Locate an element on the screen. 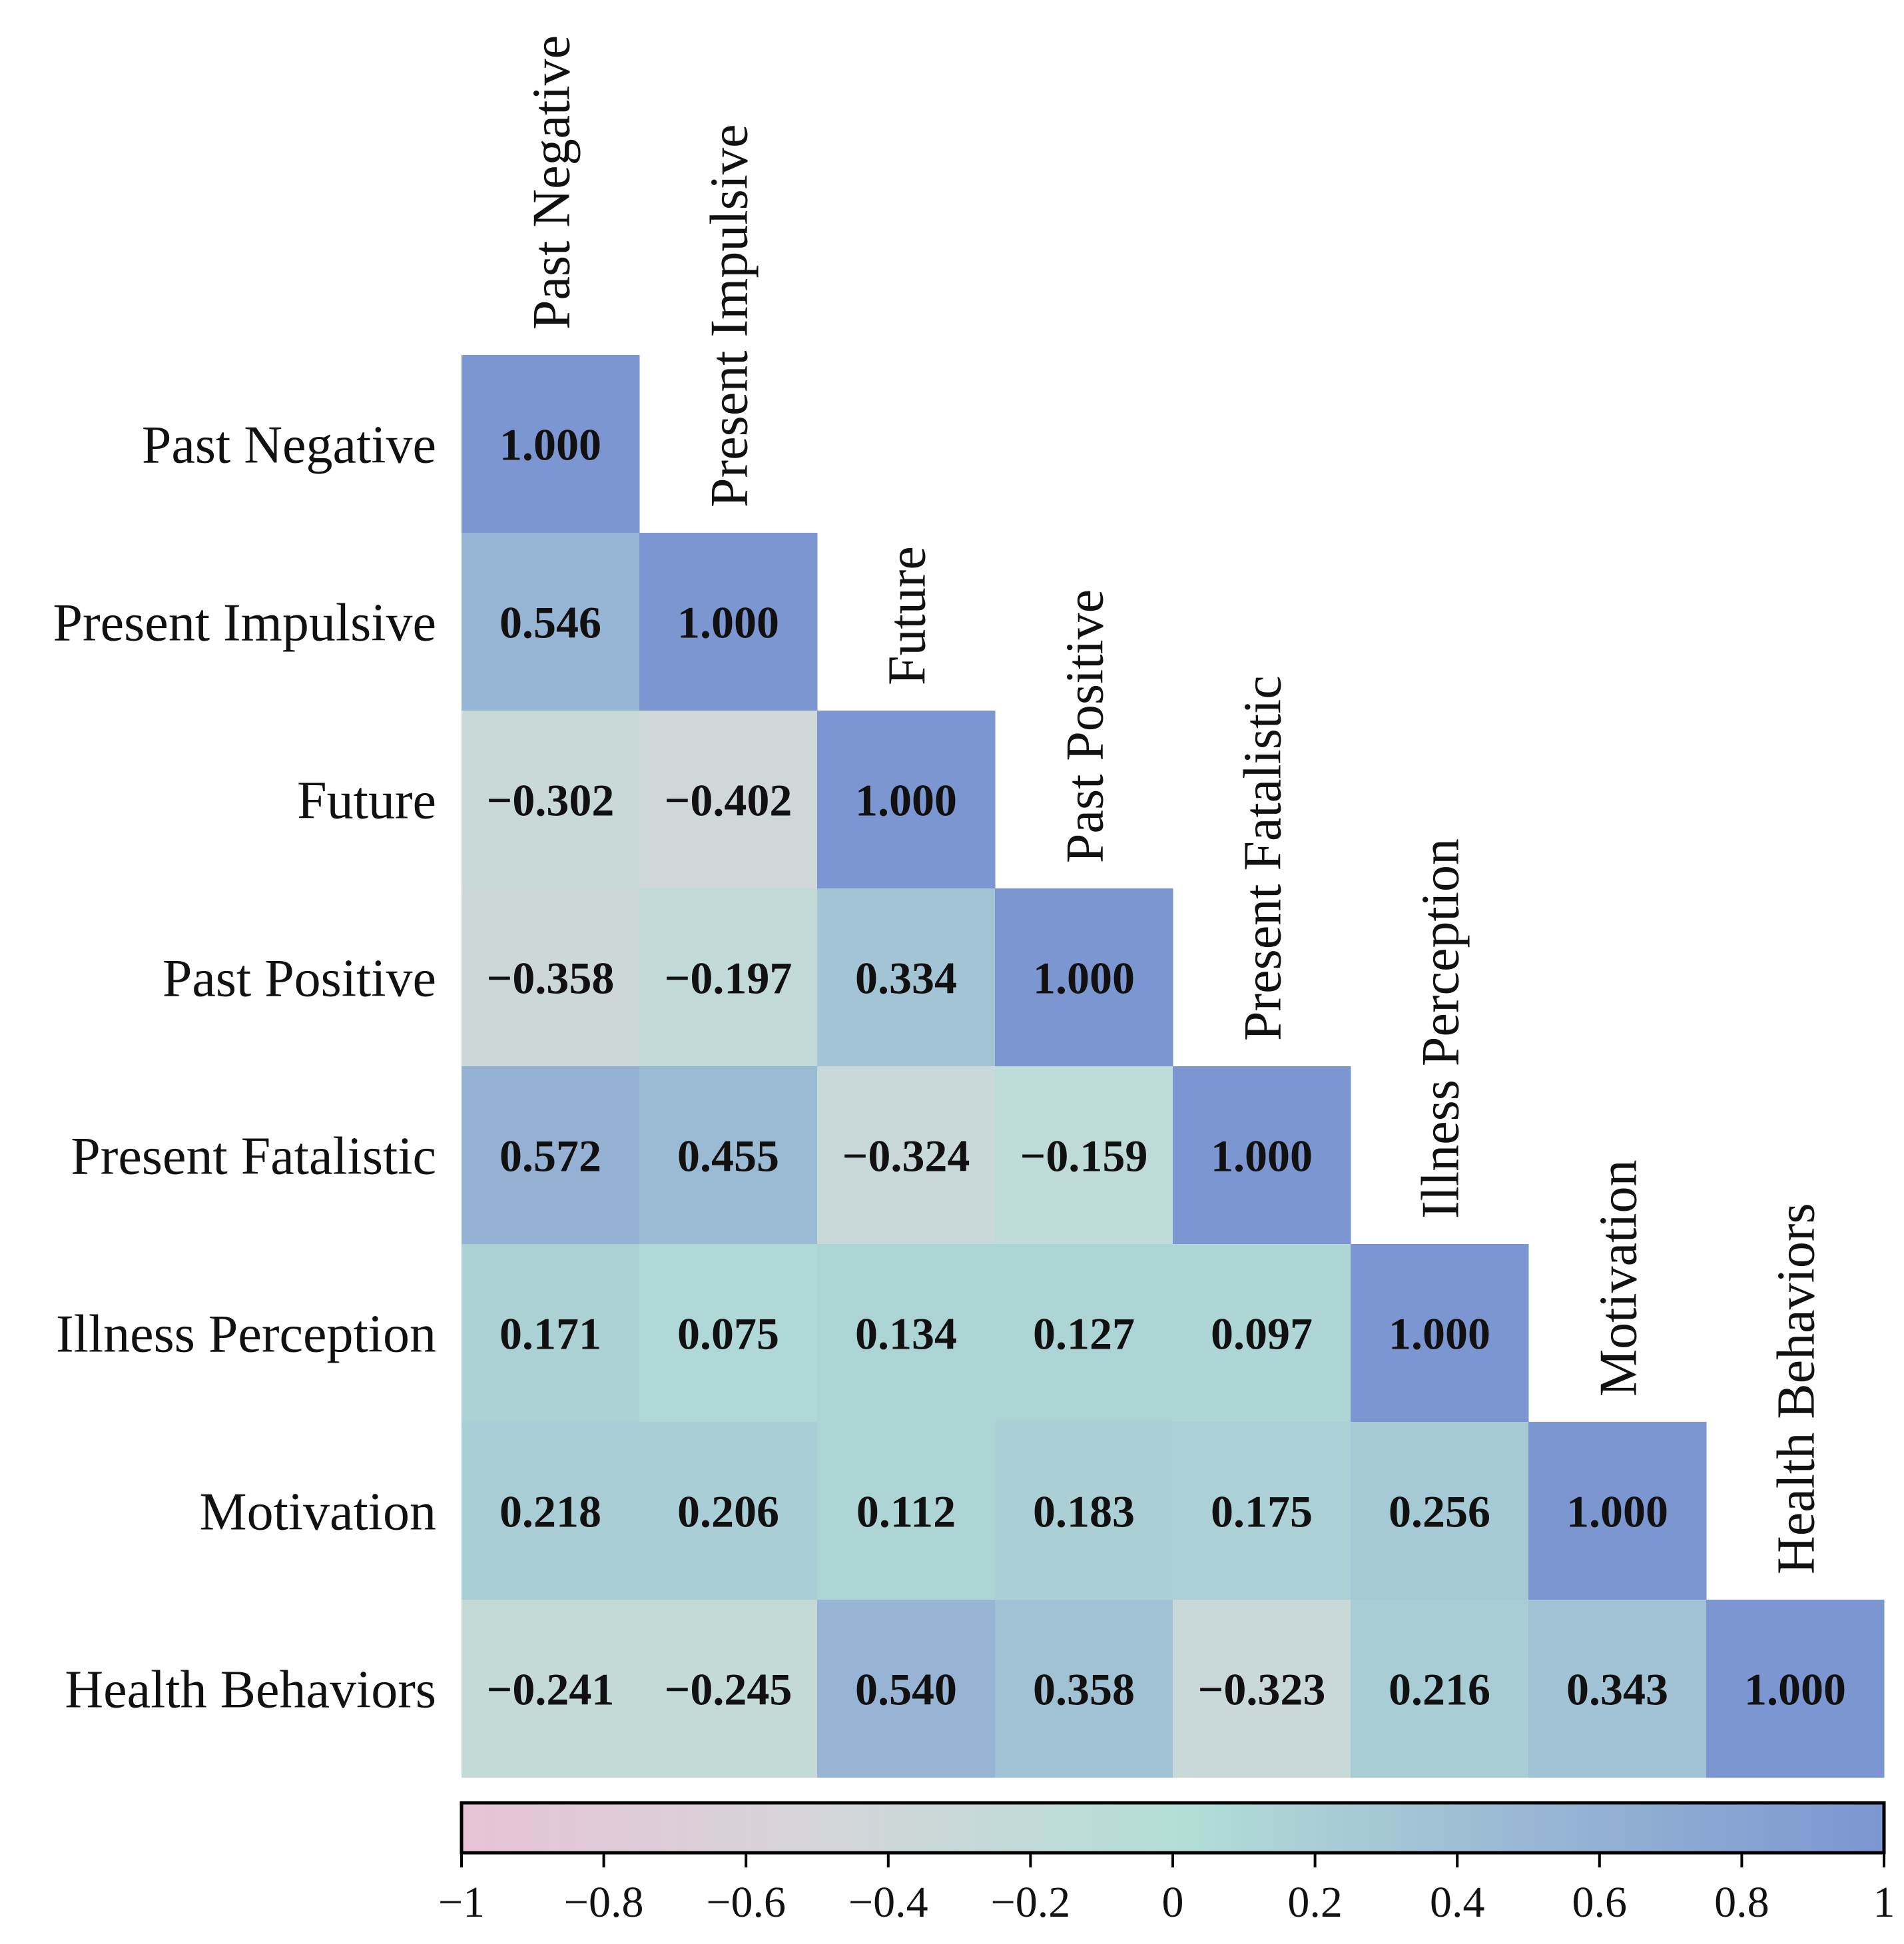  heatmap-cell-motivation-present-impulsive is located at coordinates (728, 1511).